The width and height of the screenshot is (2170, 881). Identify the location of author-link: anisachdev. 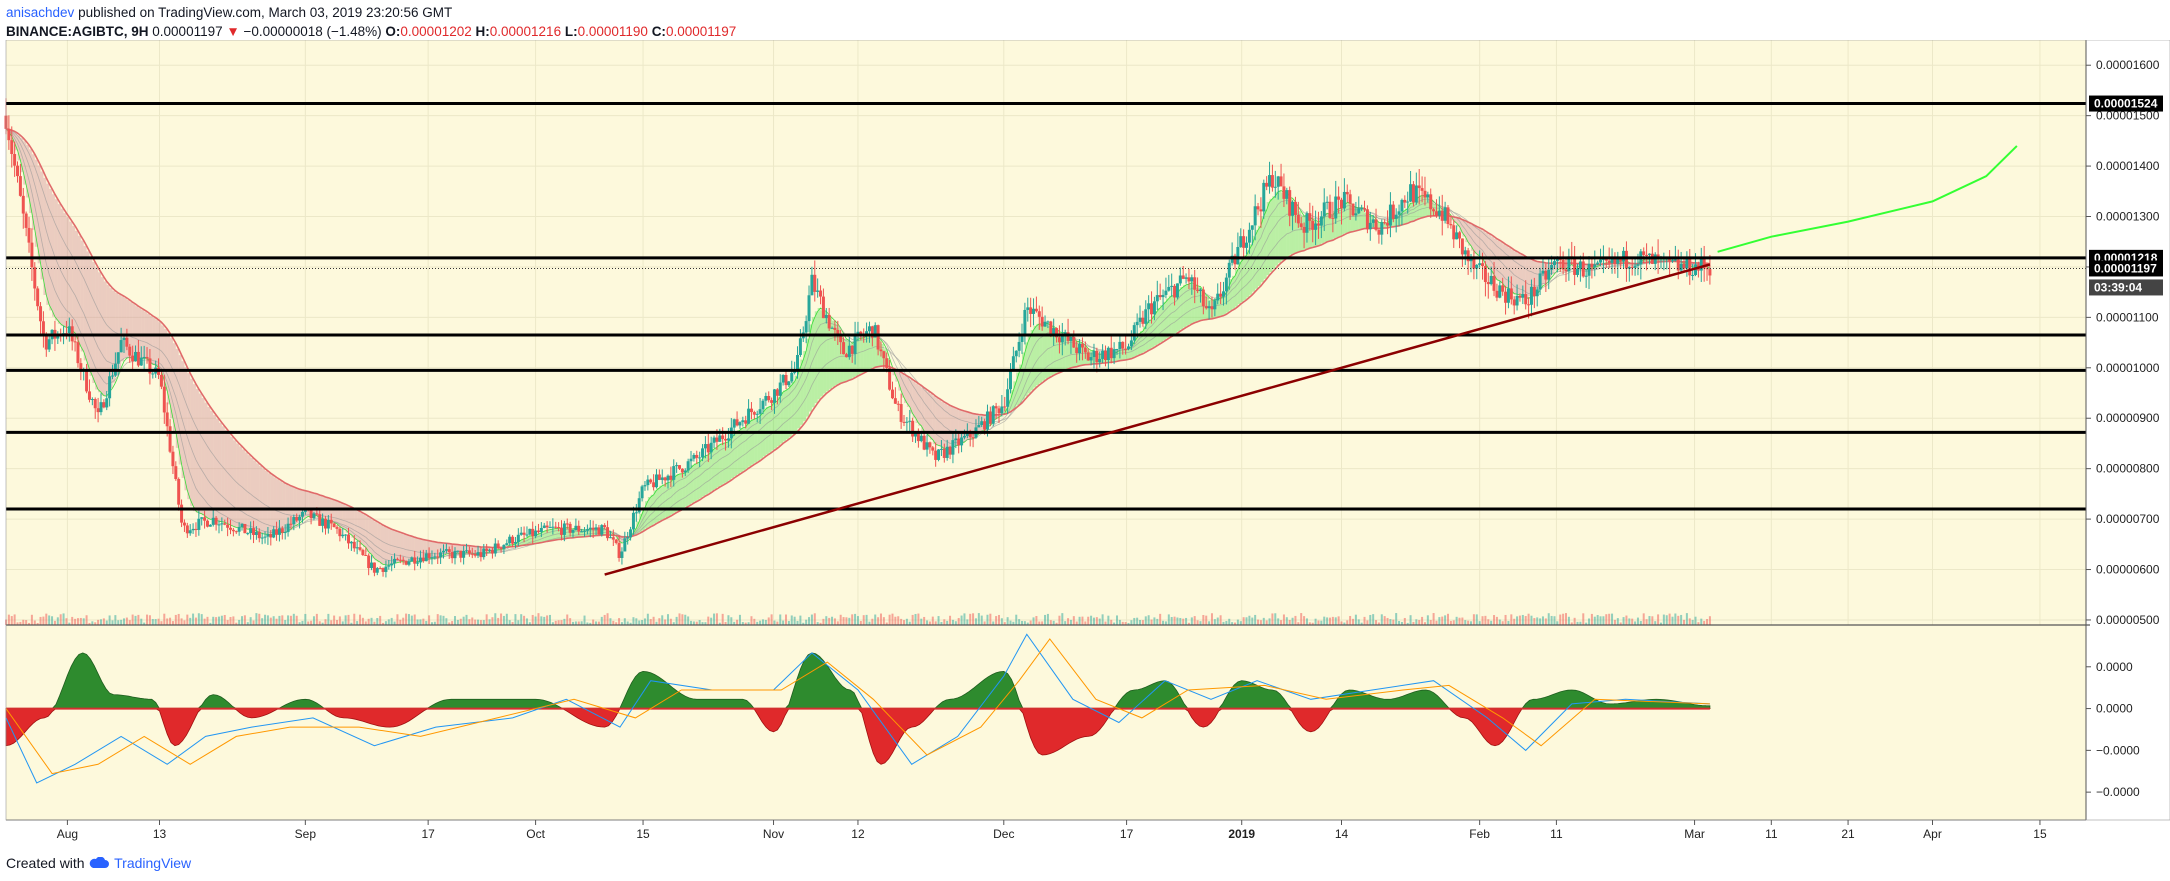
(40, 12).